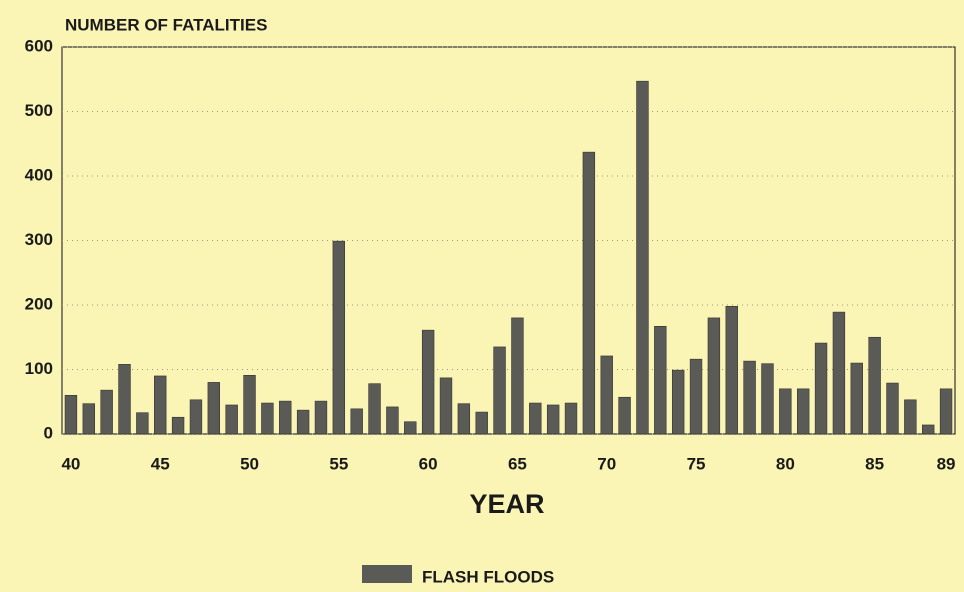 The width and height of the screenshot is (964, 592). What do you see at coordinates (338, 463) in the screenshot?
I see `x-tick-label: 55` at bounding box center [338, 463].